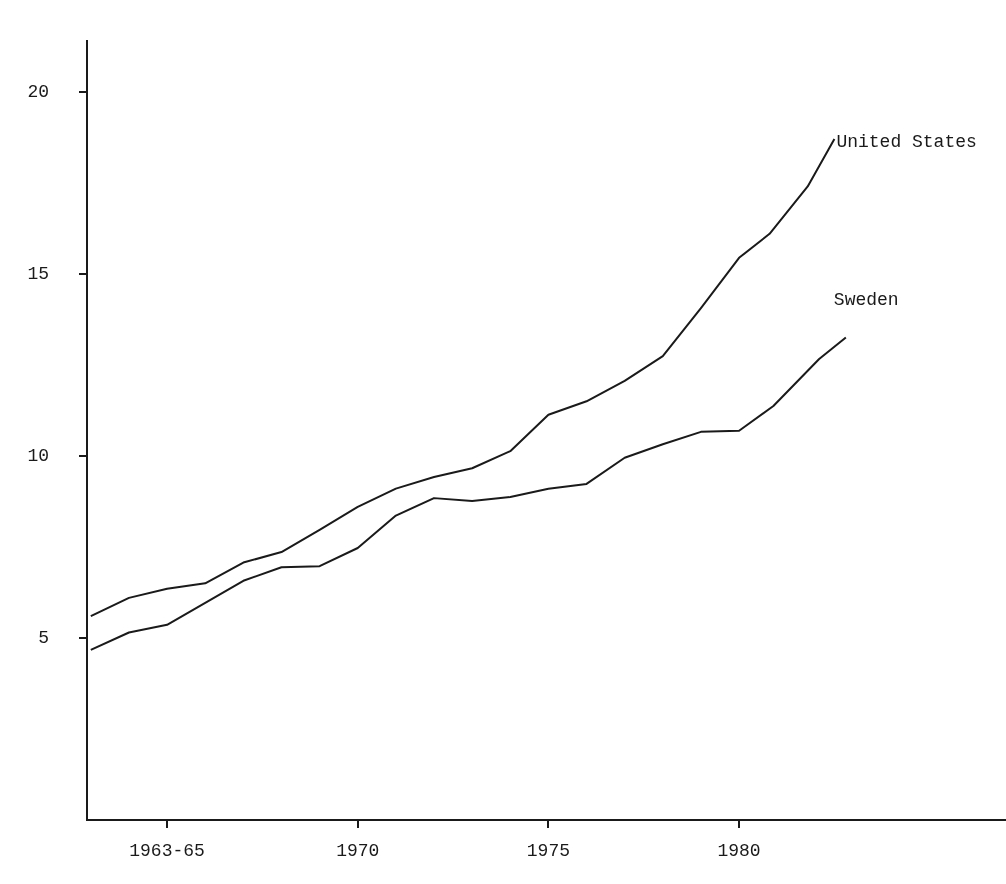 The height and width of the screenshot is (884, 1006). I want to click on x-tick-label: 1975, so click(548, 850).